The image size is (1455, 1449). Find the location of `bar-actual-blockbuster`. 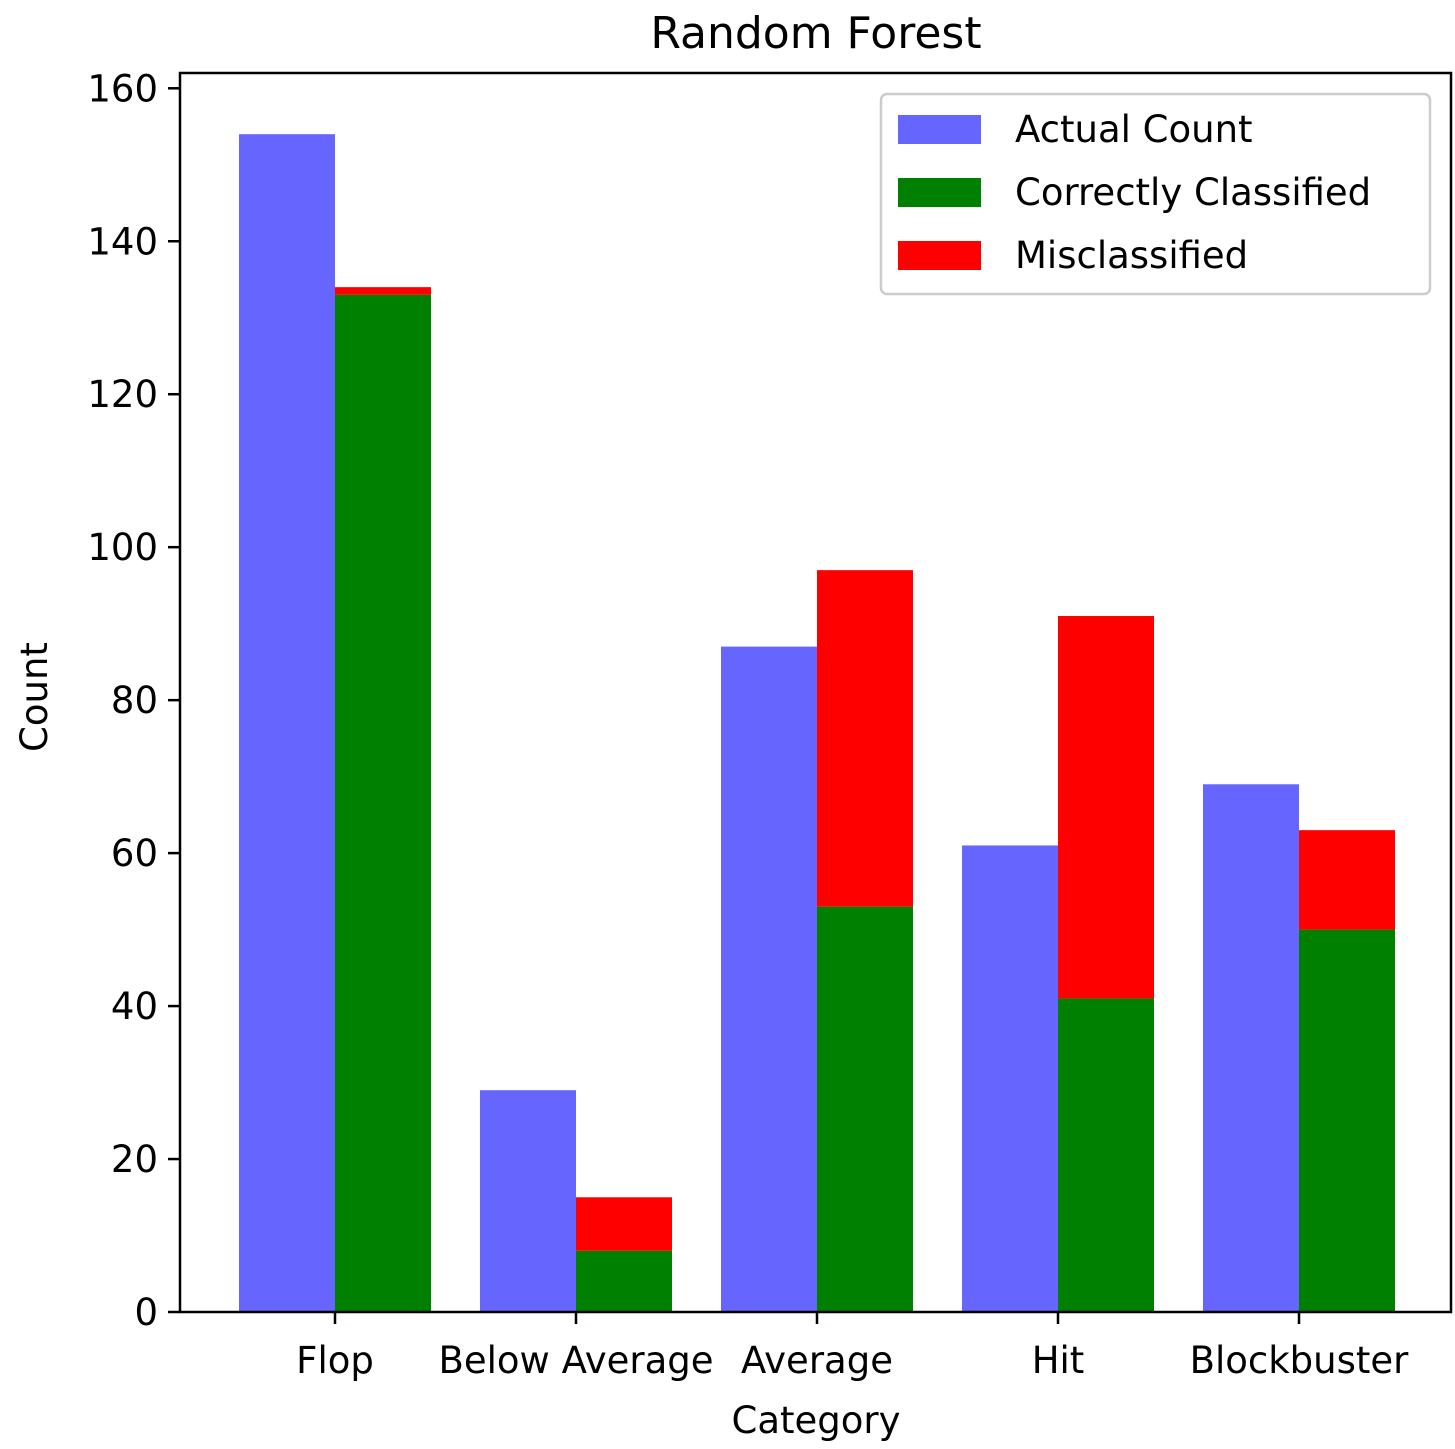

bar-actual-blockbuster is located at coordinates (1251, 1048).